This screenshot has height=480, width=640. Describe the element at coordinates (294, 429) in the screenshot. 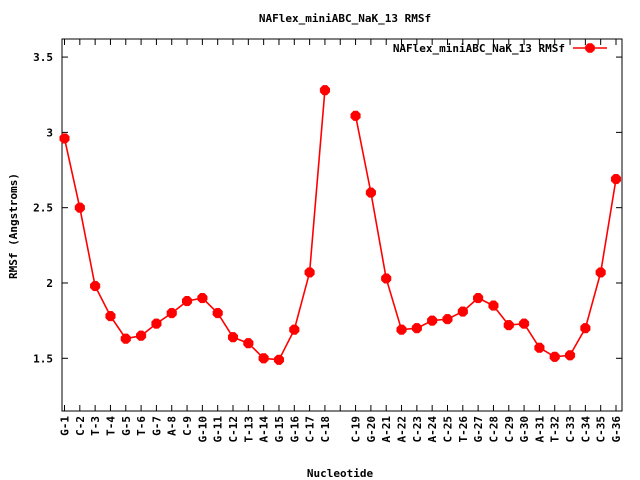

I see `x-tick-label: G-16` at that location.